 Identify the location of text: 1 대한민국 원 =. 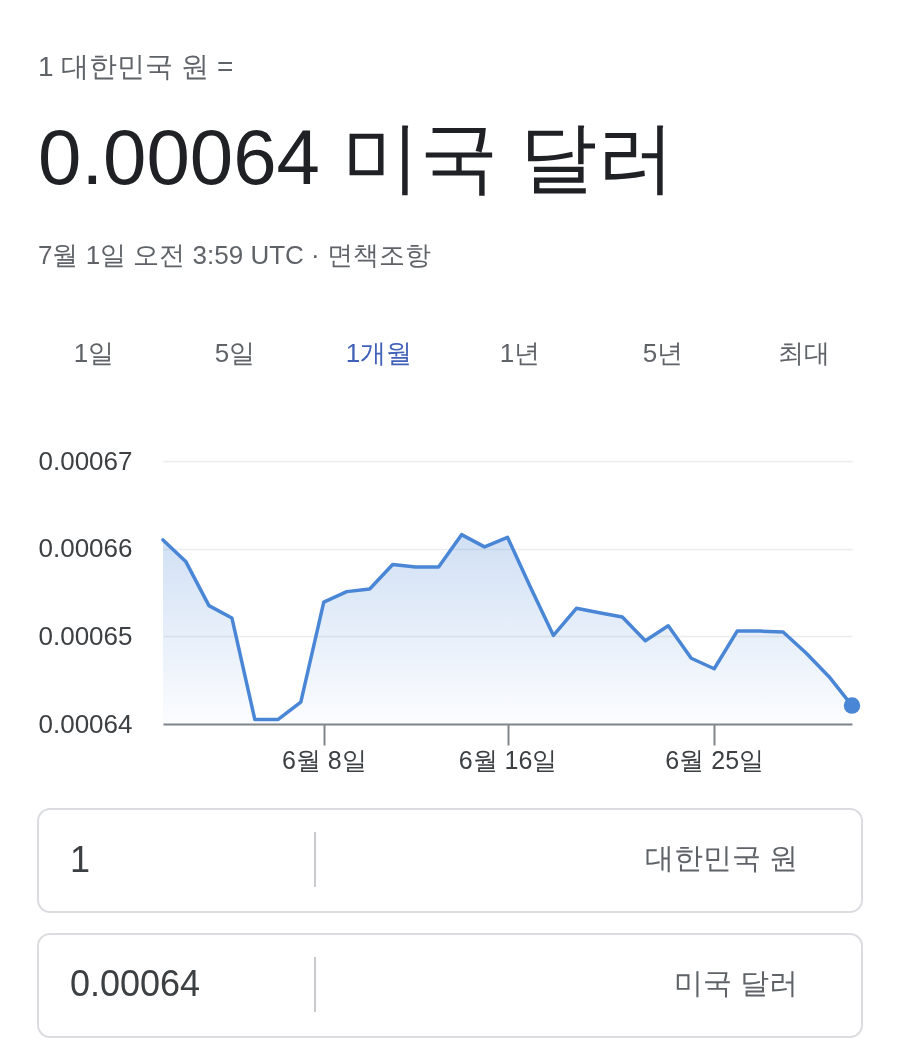
(136, 66).